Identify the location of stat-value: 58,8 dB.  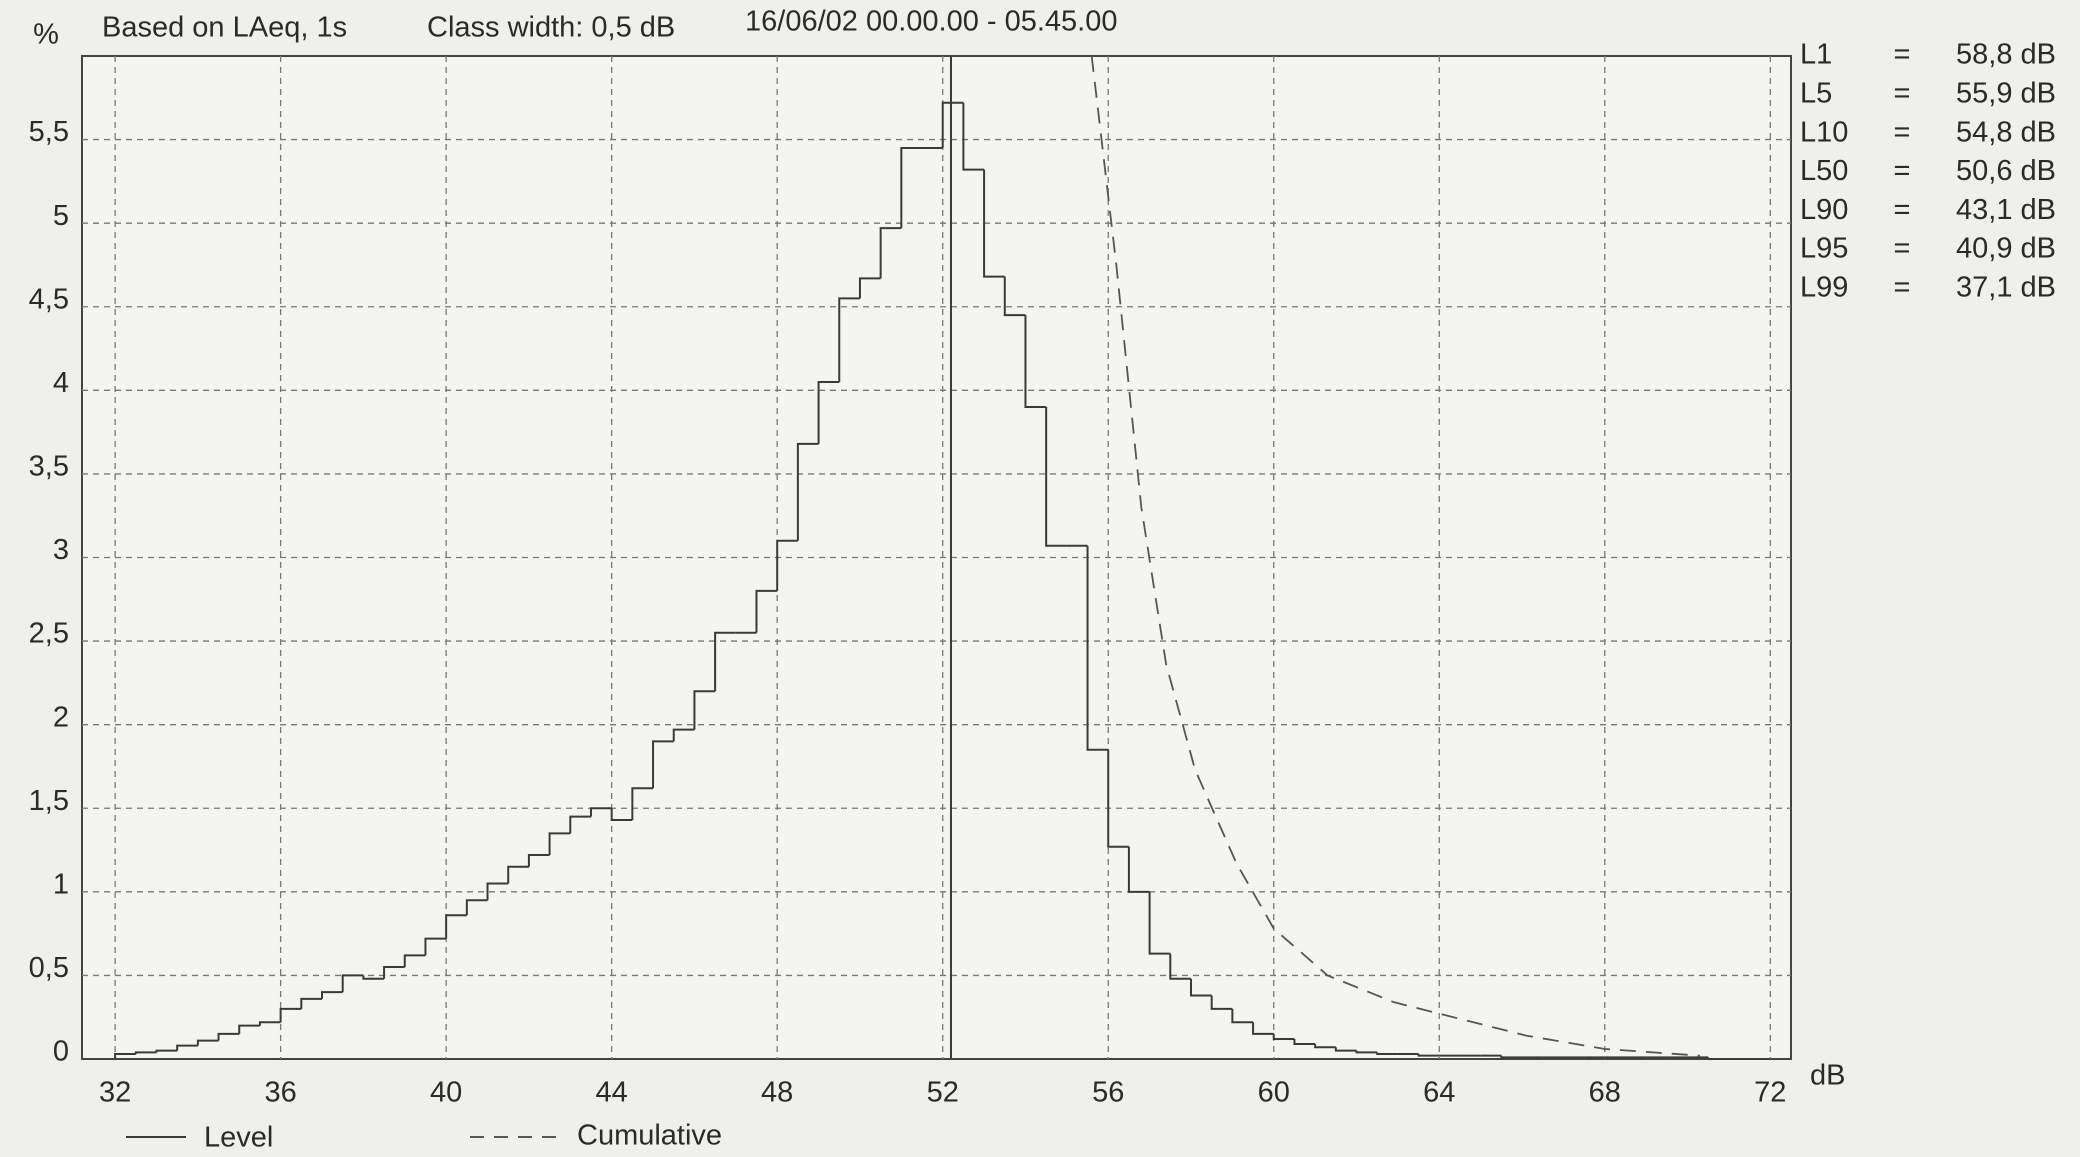
(2006, 55).